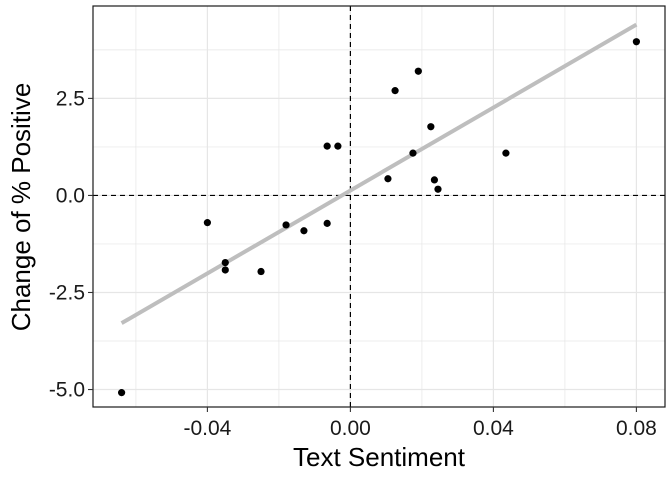 The height and width of the screenshot is (480, 672). What do you see at coordinates (350, 428) in the screenshot?
I see `x-tick-label: 0.00` at bounding box center [350, 428].